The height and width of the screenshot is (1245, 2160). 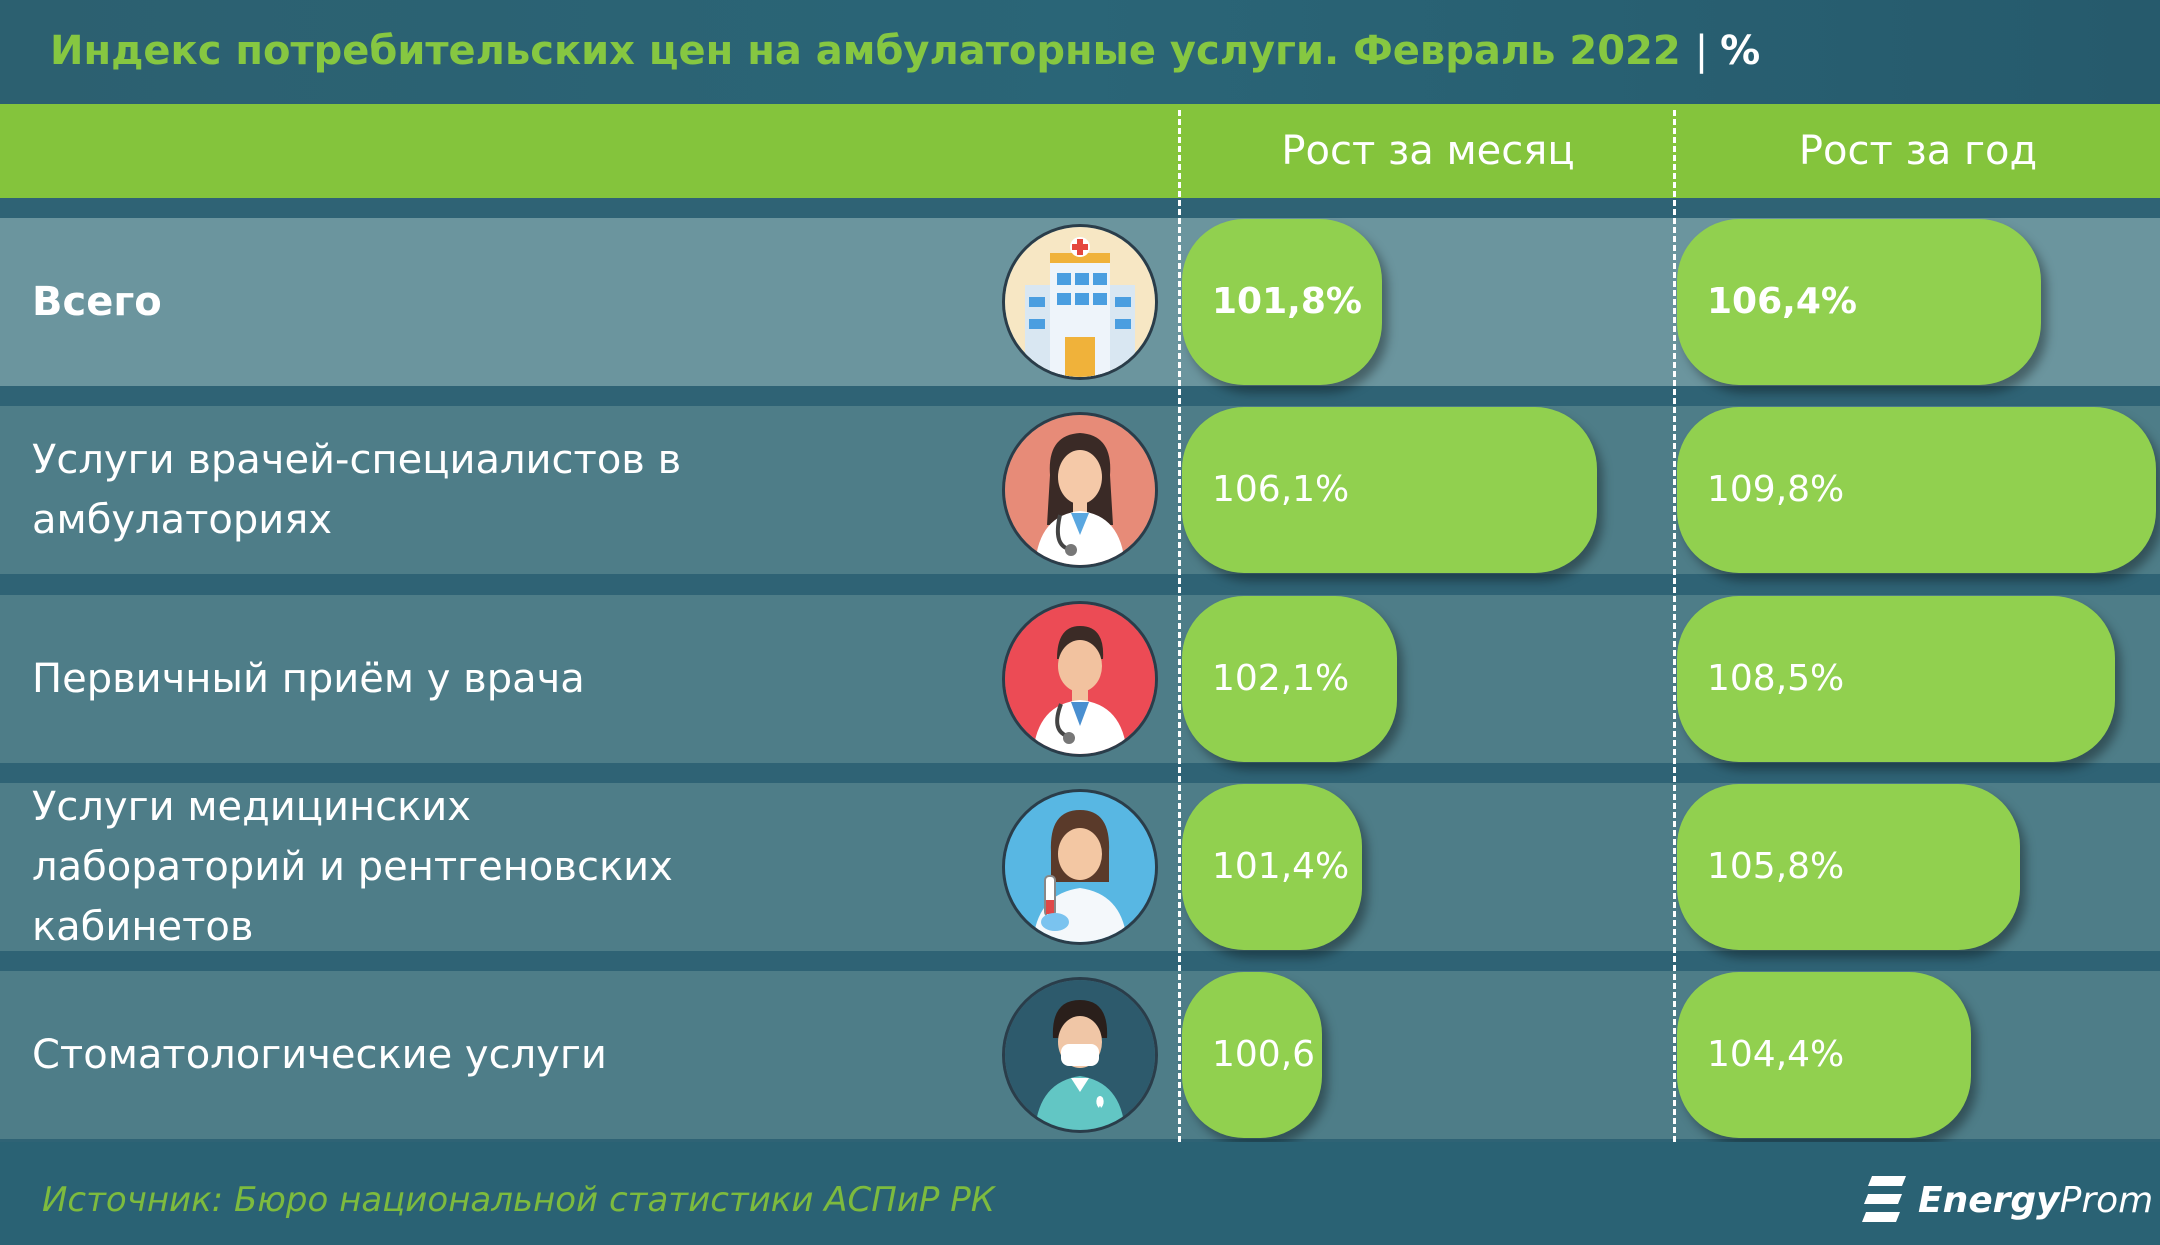 What do you see at coordinates (1782, 301) in the screenshot?
I see `bar-year-label: 106,4%` at bounding box center [1782, 301].